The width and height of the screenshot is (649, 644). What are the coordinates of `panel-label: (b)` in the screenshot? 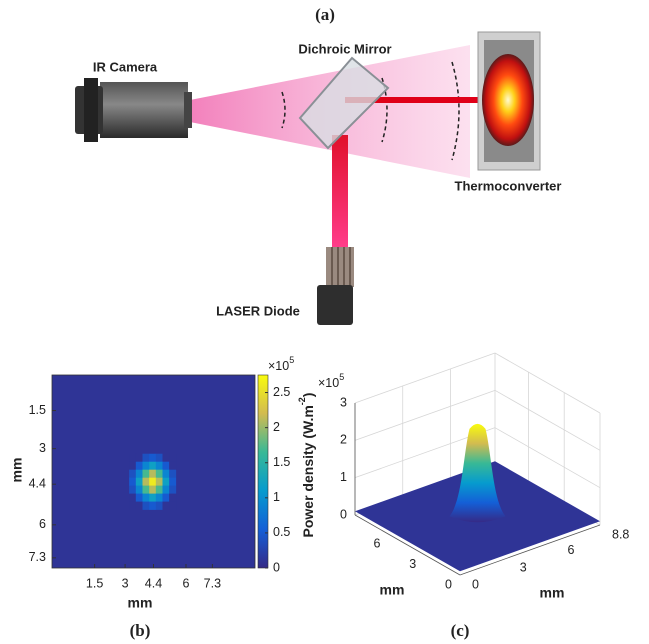 It's located at (140, 630).